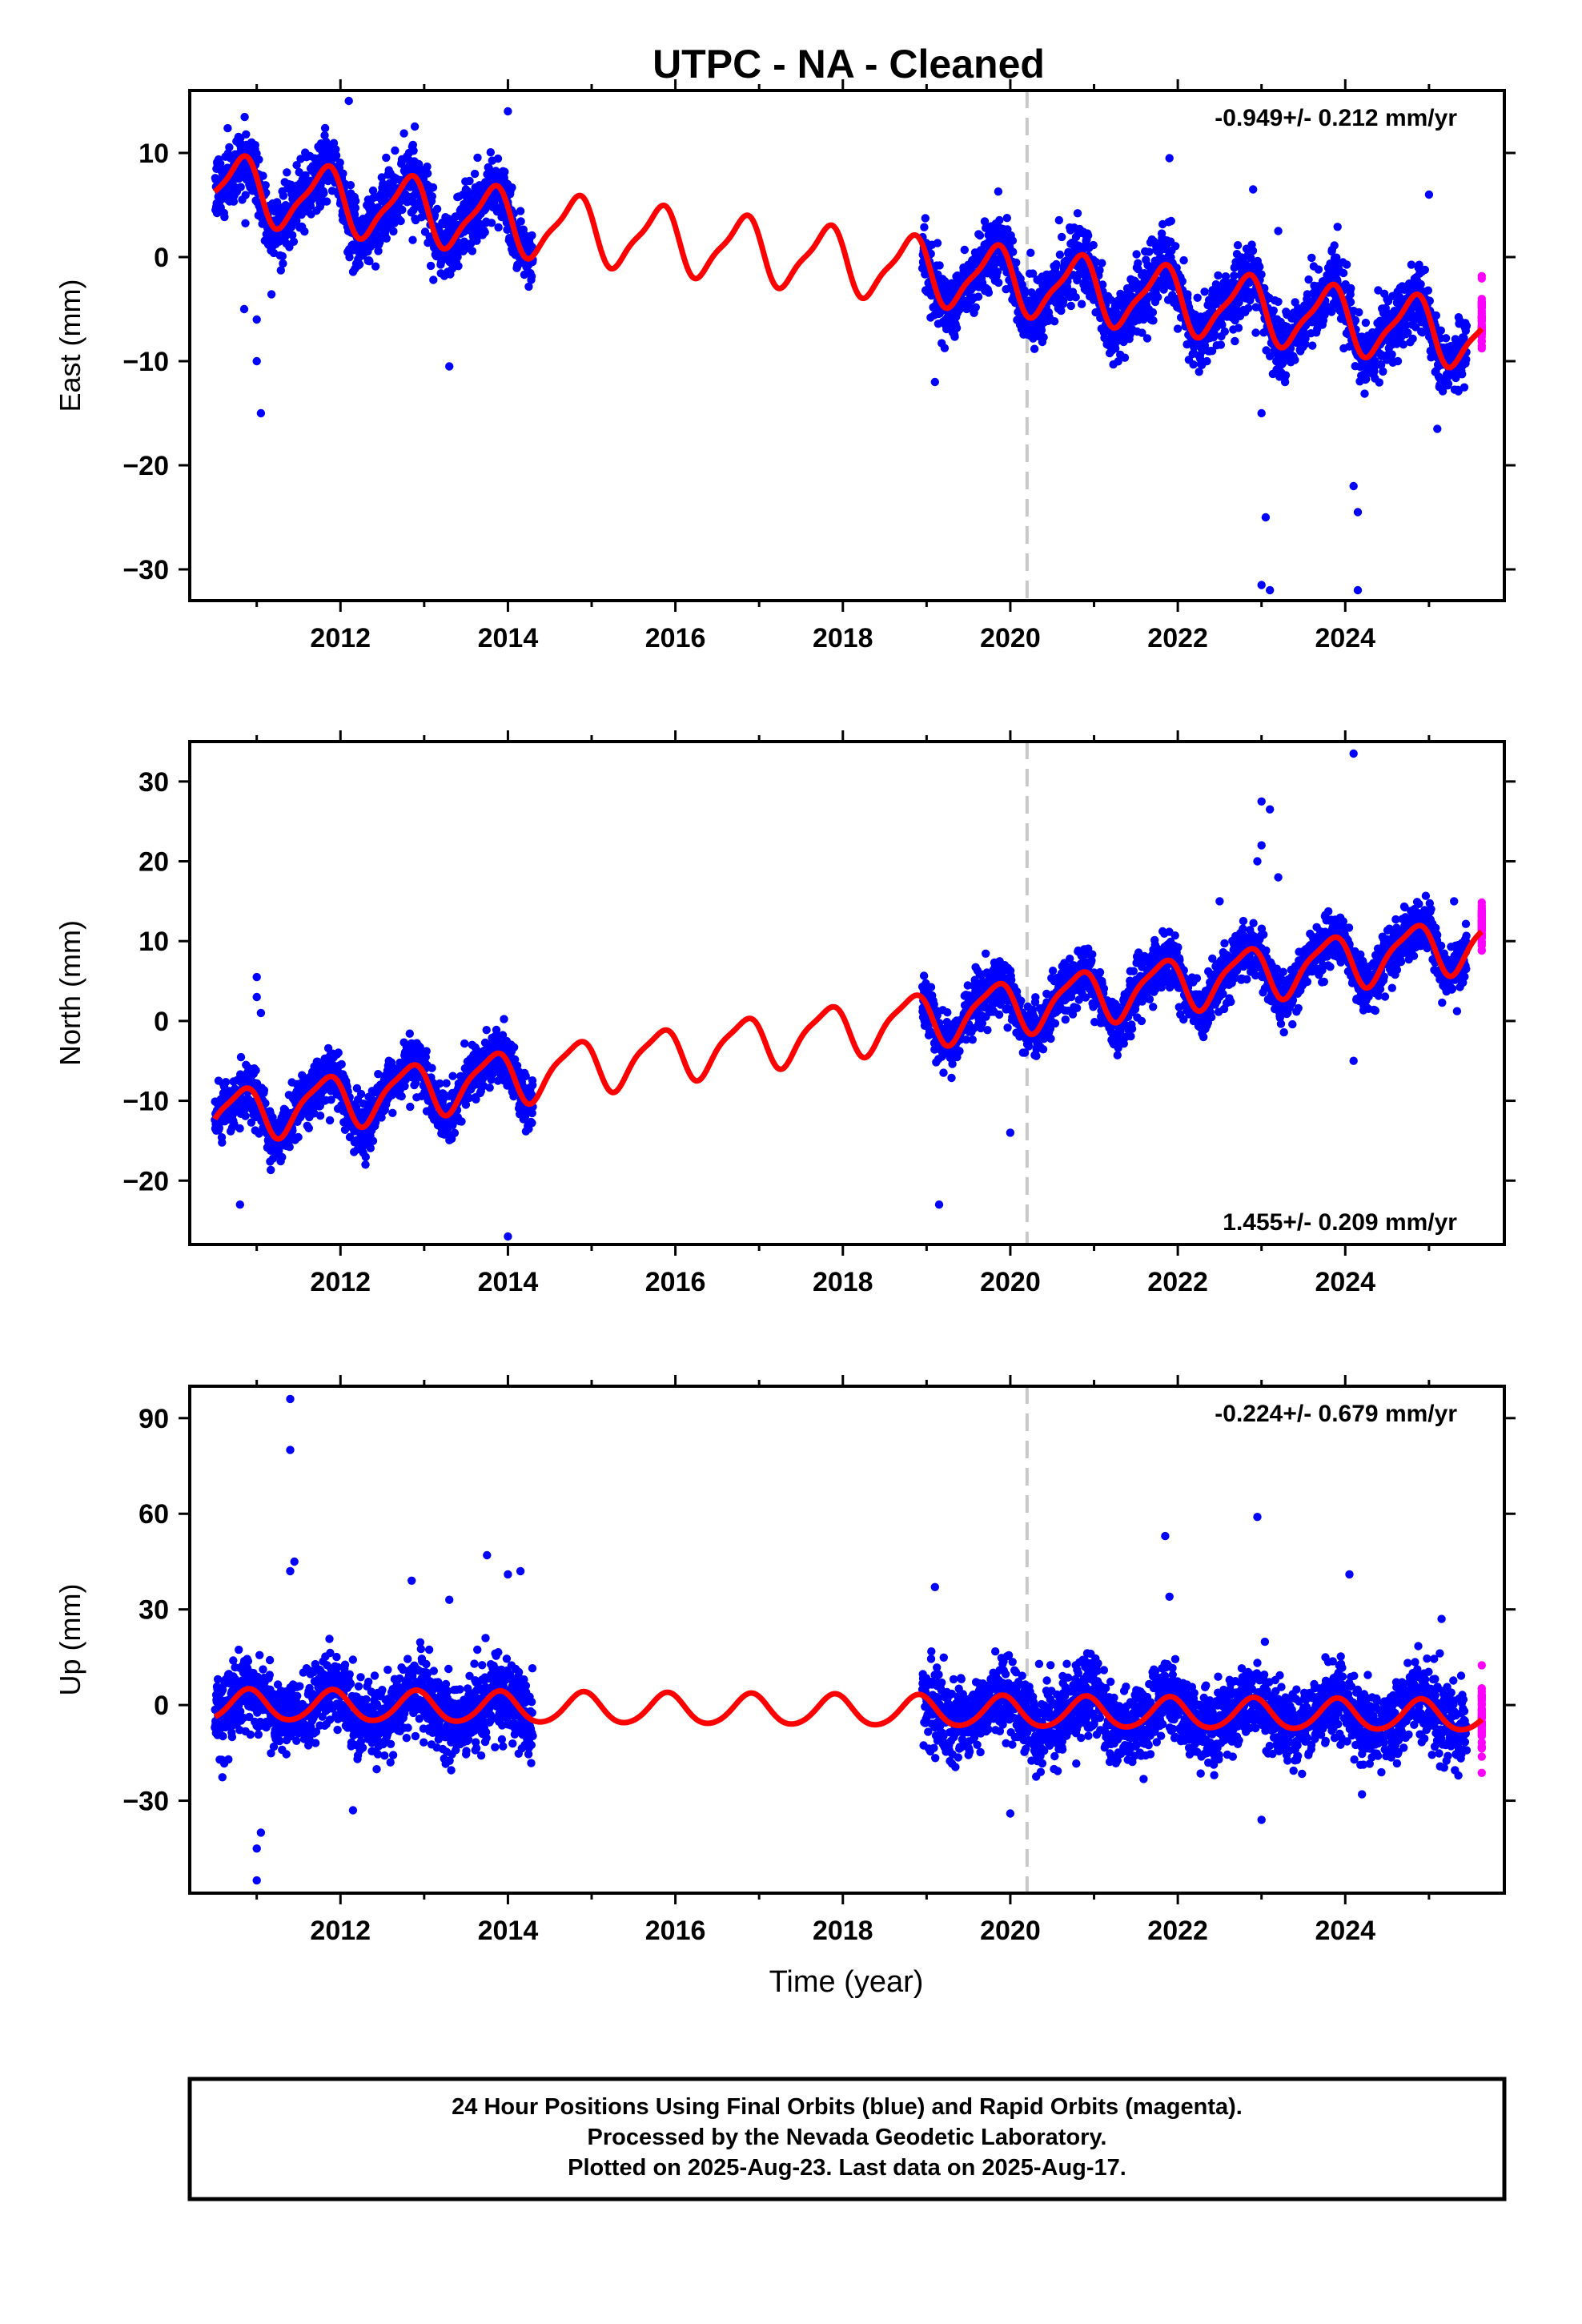 Image resolution: width=1582 pixels, height=2324 pixels. Describe the element at coordinates (1482, 312) in the screenshot. I see `rapid-orbit-points` at that location.